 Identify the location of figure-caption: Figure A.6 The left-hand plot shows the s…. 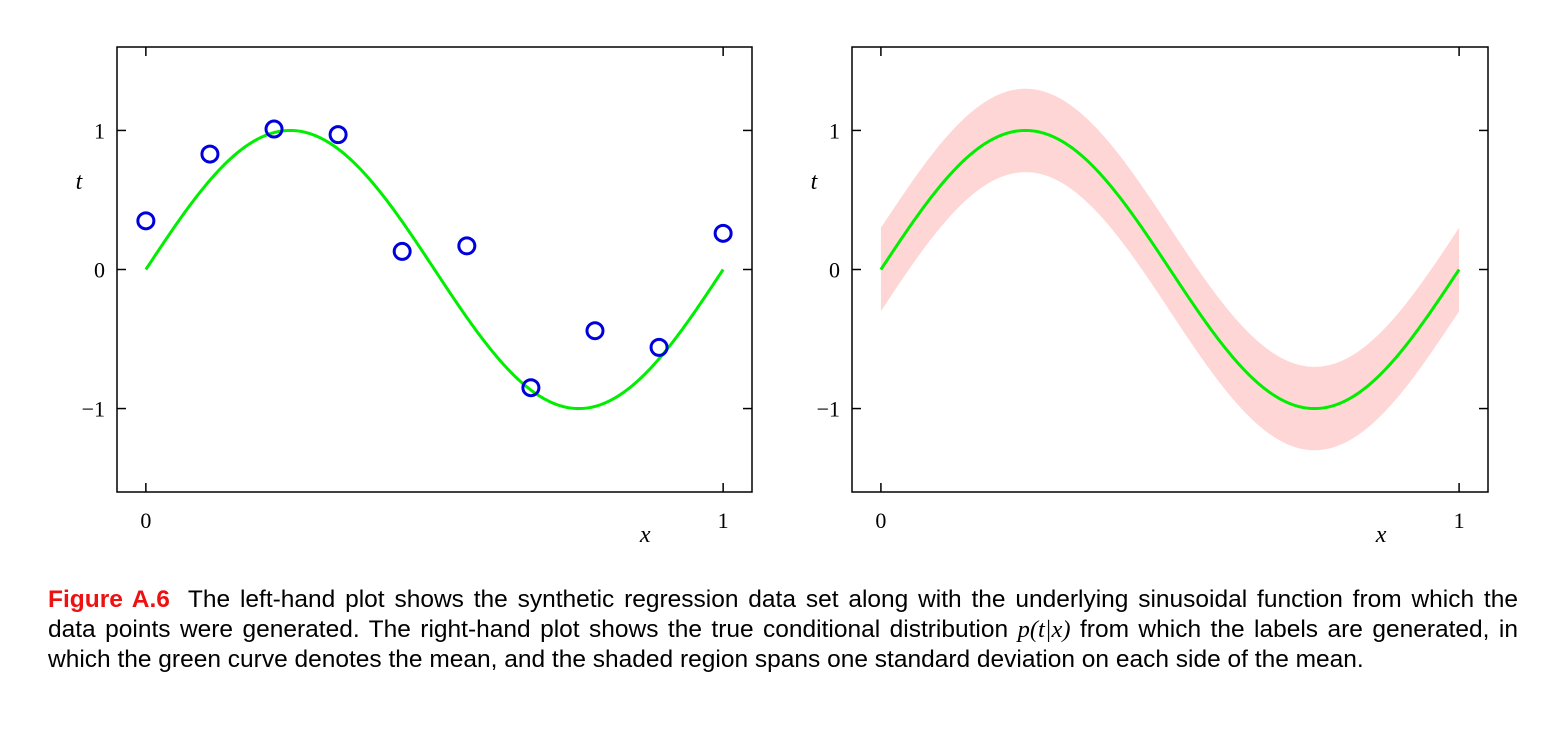
(783, 630).